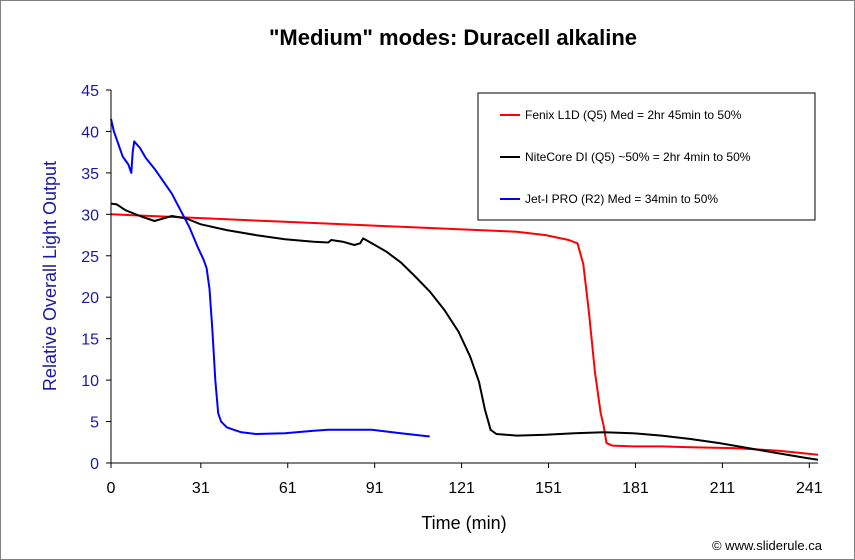 This screenshot has height=560, width=855. What do you see at coordinates (90, 91) in the screenshot?
I see `y-tick-label: 45` at bounding box center [90, 91].